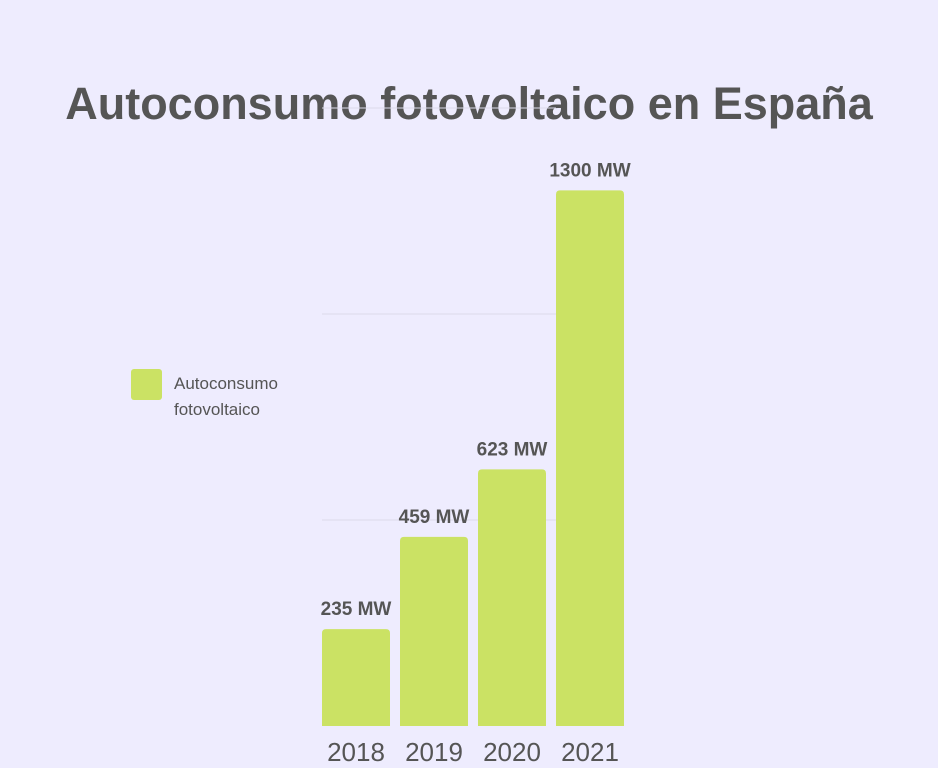  Describe the element at coordinates (434, 517) in the screenshot. I see `data-label-2019: 459 MW` at that location.